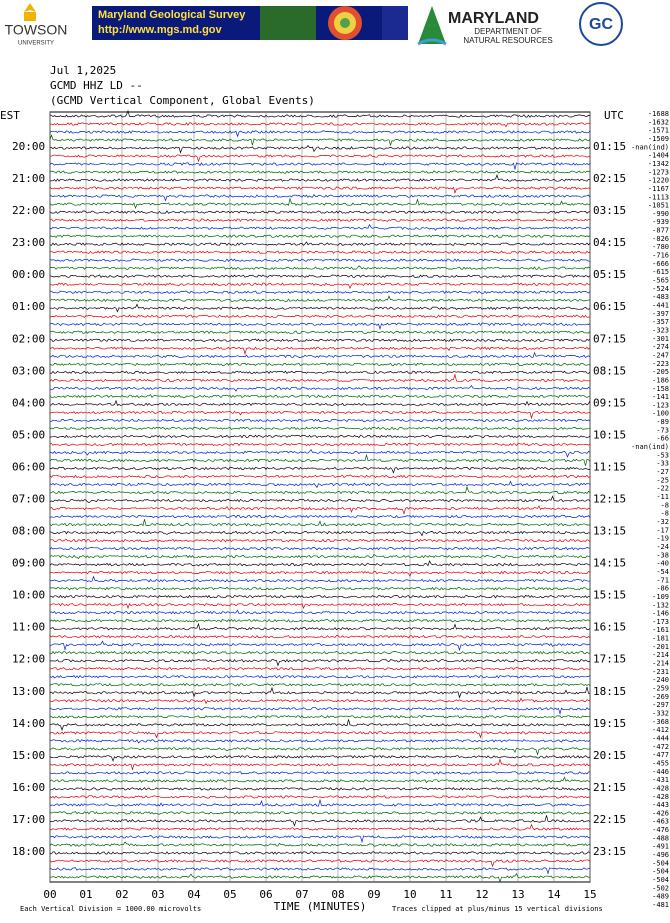 This screenshot has width=670, height=923. What do you see at coordinates (28, 306) in the screenshot?
I see `hour-label: 01:00` at bounding box center [28, 306].